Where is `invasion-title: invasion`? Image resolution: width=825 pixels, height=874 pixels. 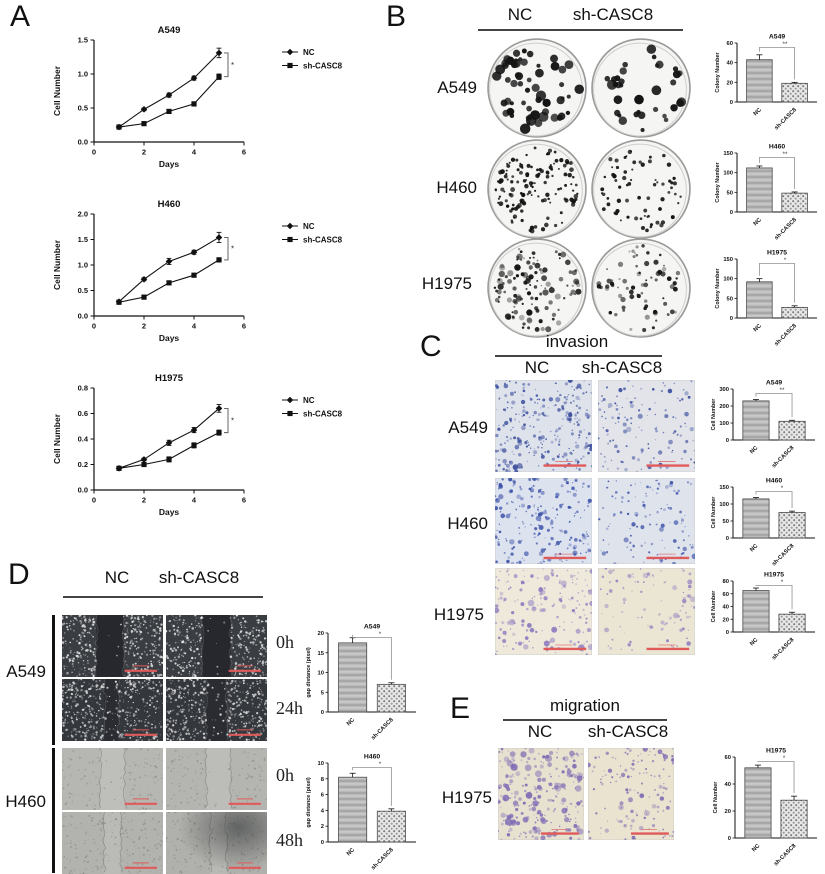
invasion-title: invasion is located at coordinates (577, 341).